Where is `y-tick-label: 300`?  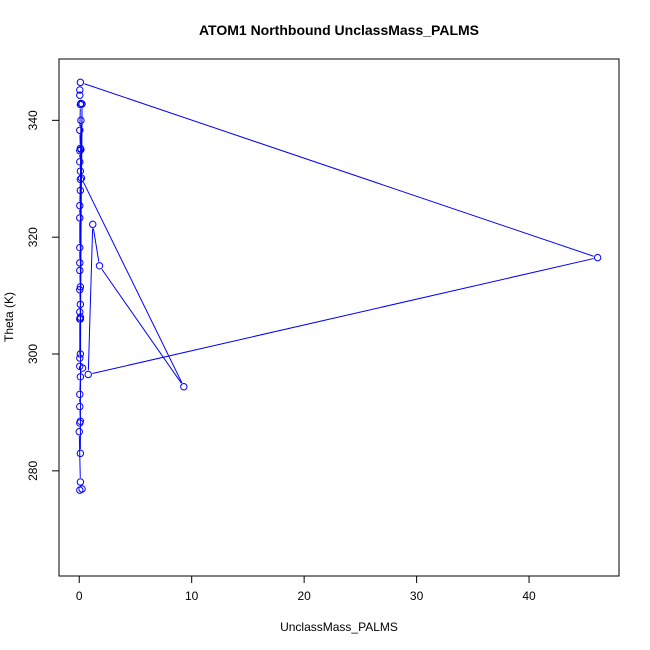
y-tick-label: 300 is located at coordinates (33, 354).